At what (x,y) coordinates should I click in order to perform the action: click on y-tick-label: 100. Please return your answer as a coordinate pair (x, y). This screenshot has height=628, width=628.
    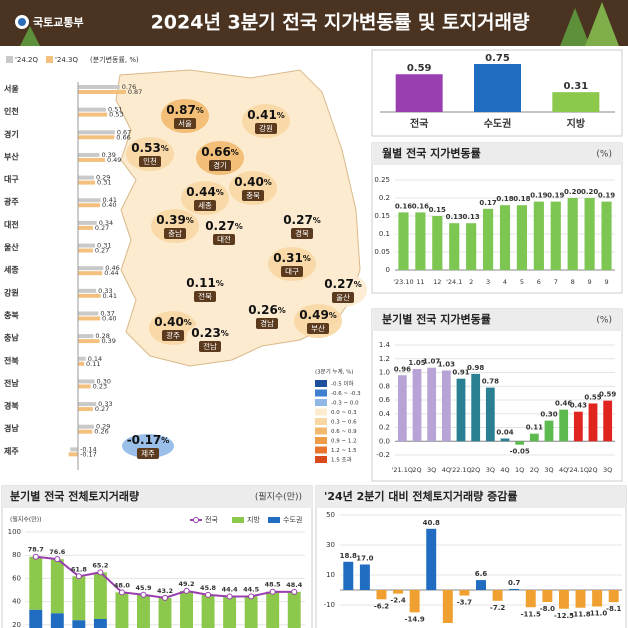
    Looking at the image, I should click on (14, 532).